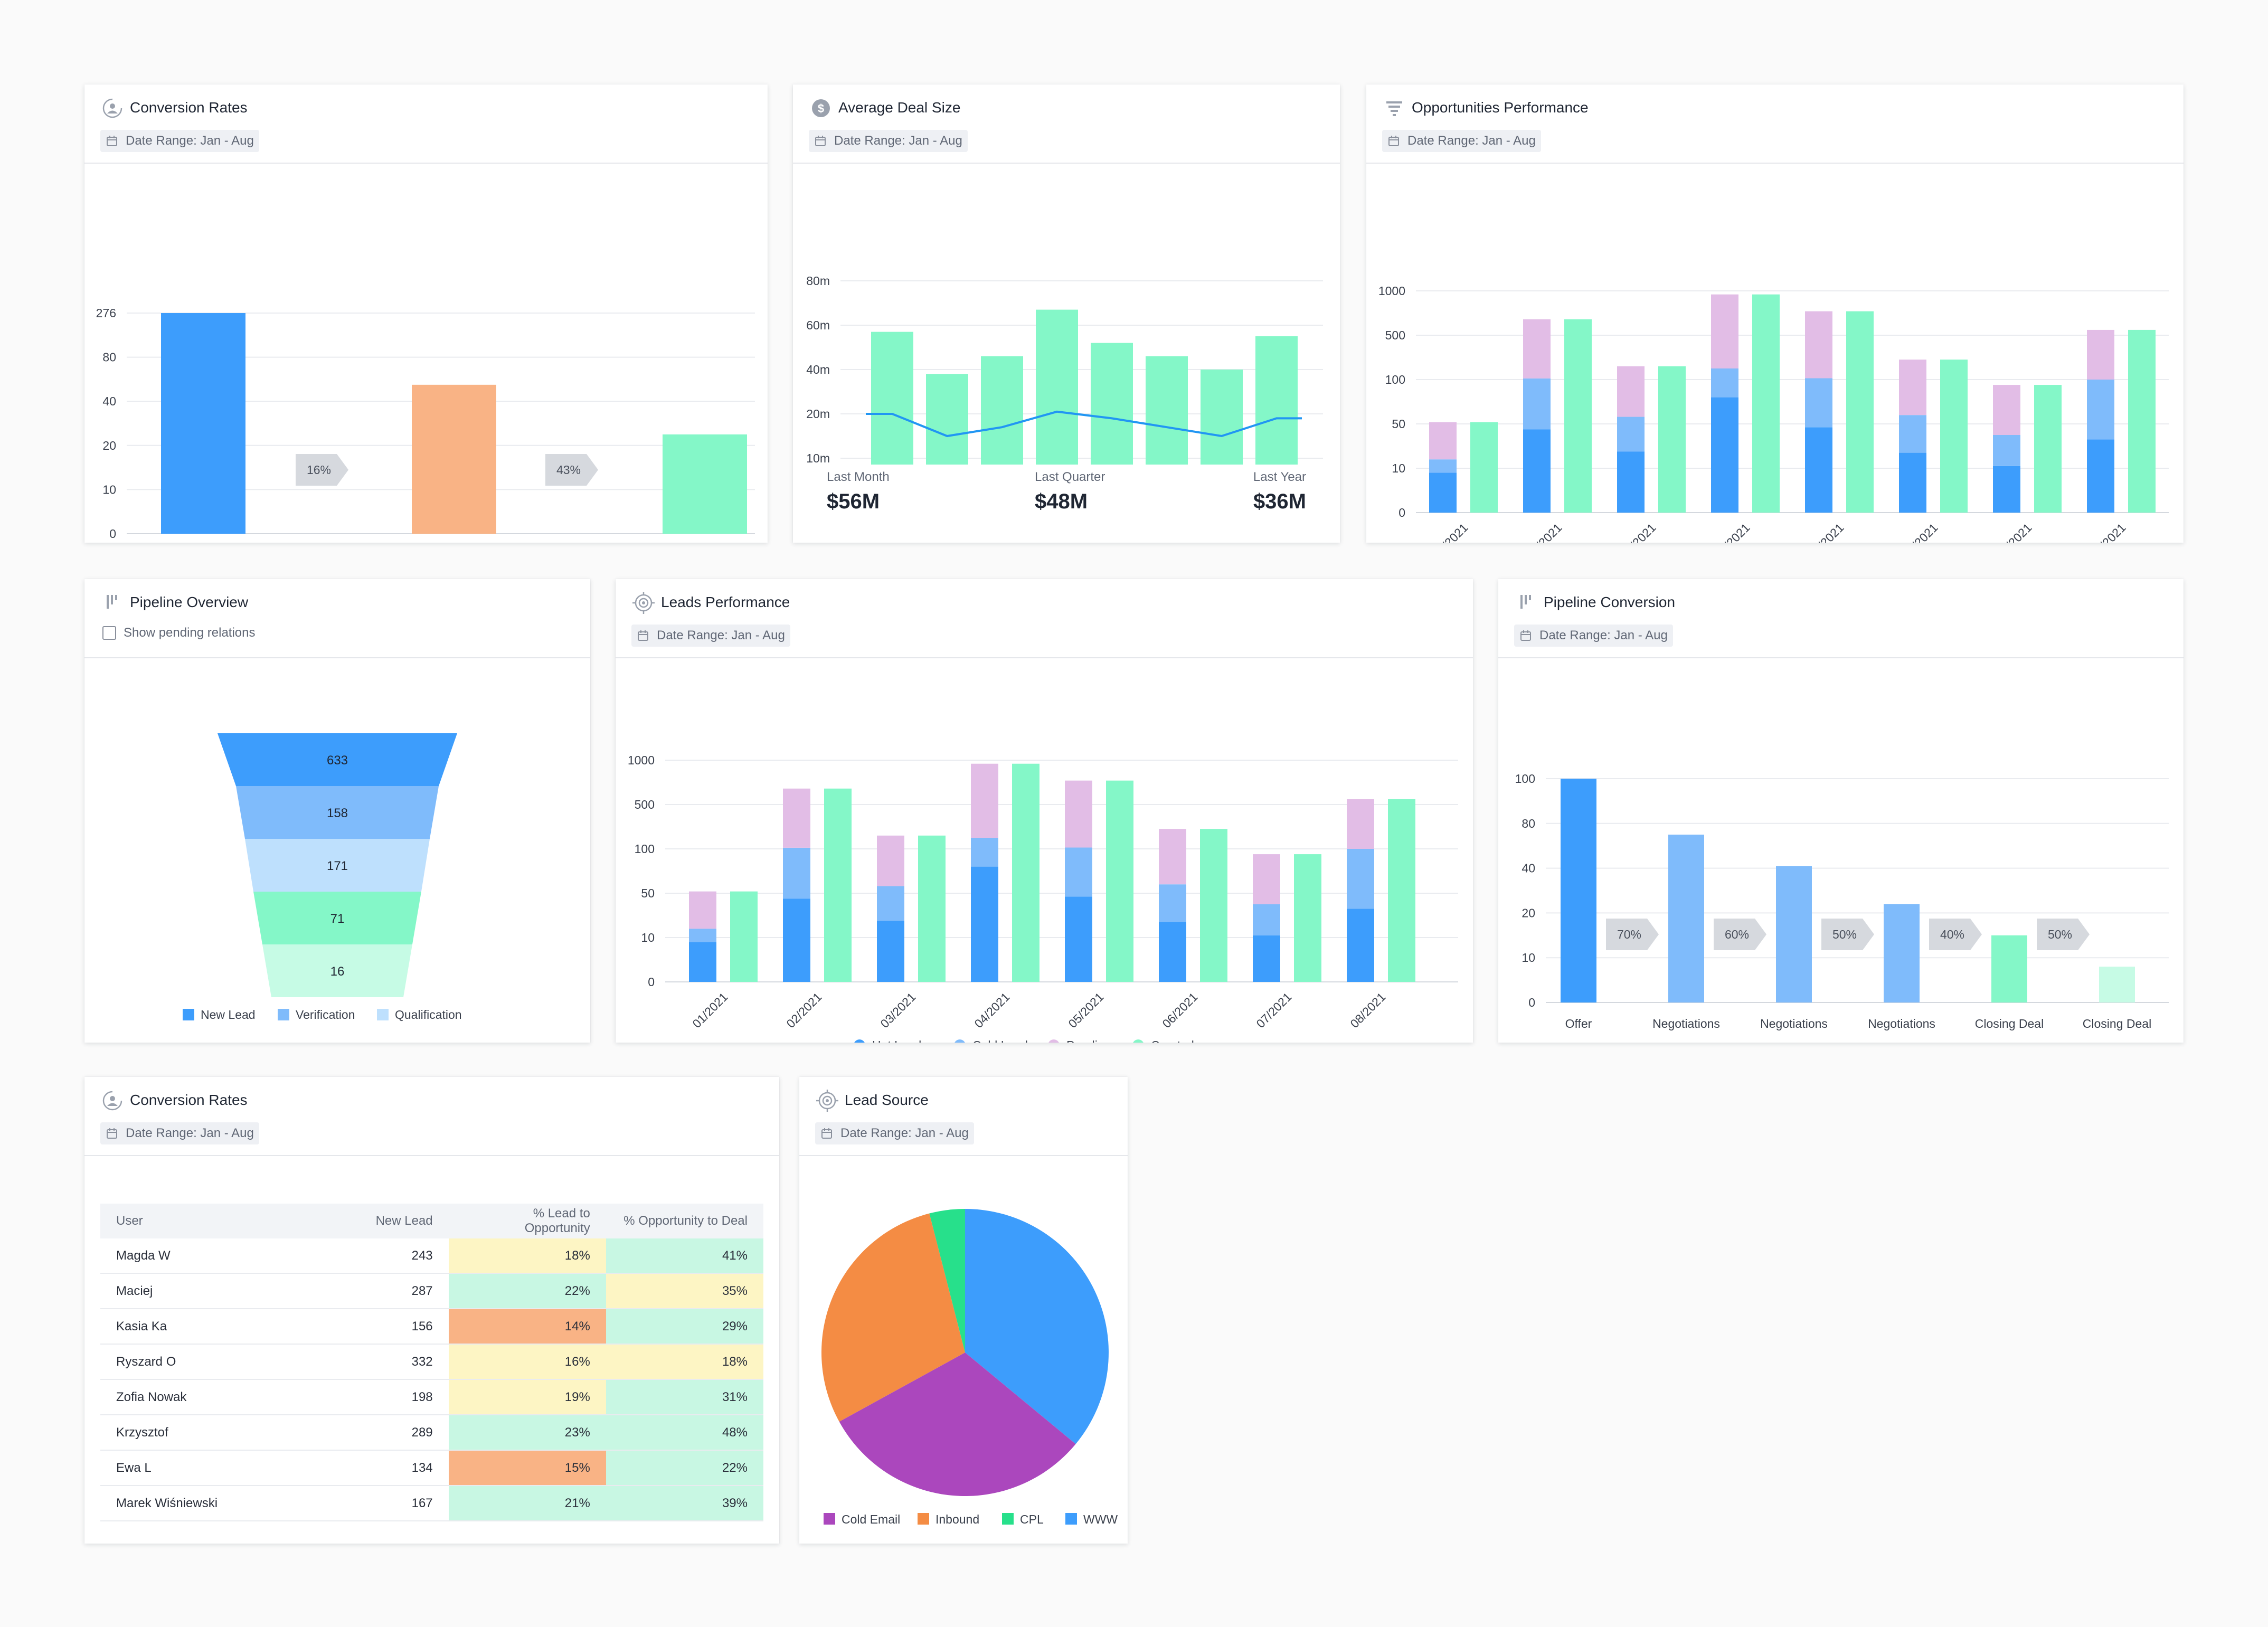 This screenshot has height=1627, width=2268. I want to click on x-tick-label: 08/2021, so click(1367, 1010).